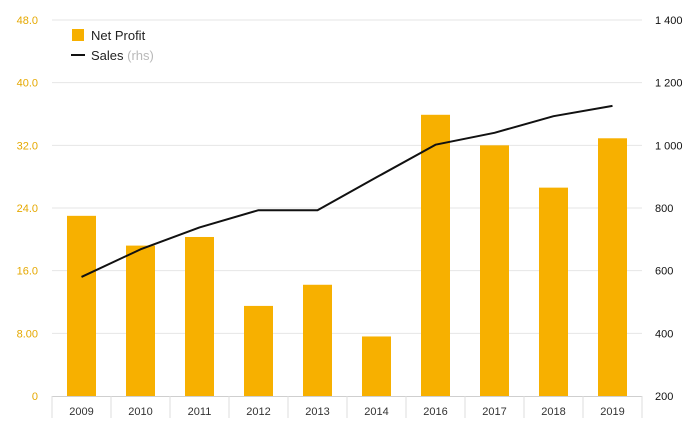 The width and height of the screenshot is (700, 433). I want to click on x-axis-tick-label: 2019, so click(612, 412).